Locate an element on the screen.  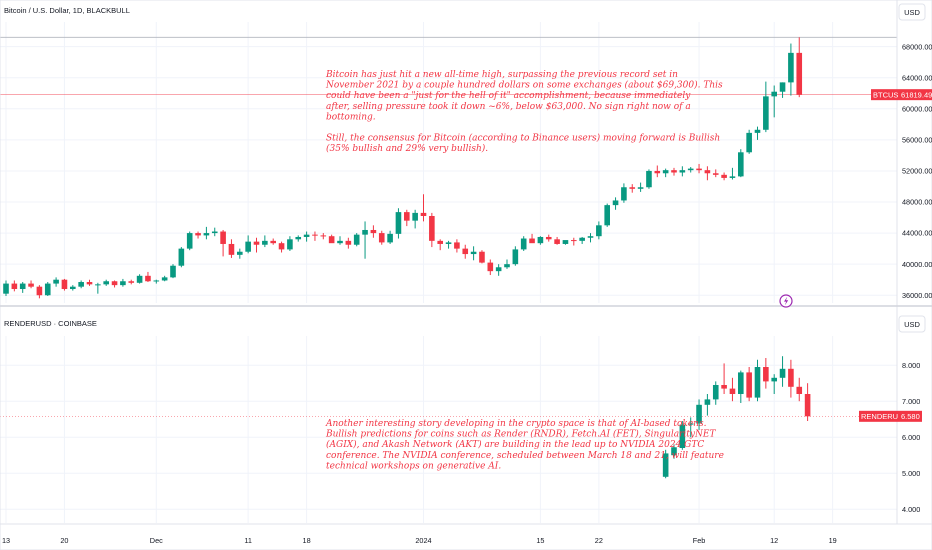
y-tick-label: 36000.00 is located at coordinates (917, 295).